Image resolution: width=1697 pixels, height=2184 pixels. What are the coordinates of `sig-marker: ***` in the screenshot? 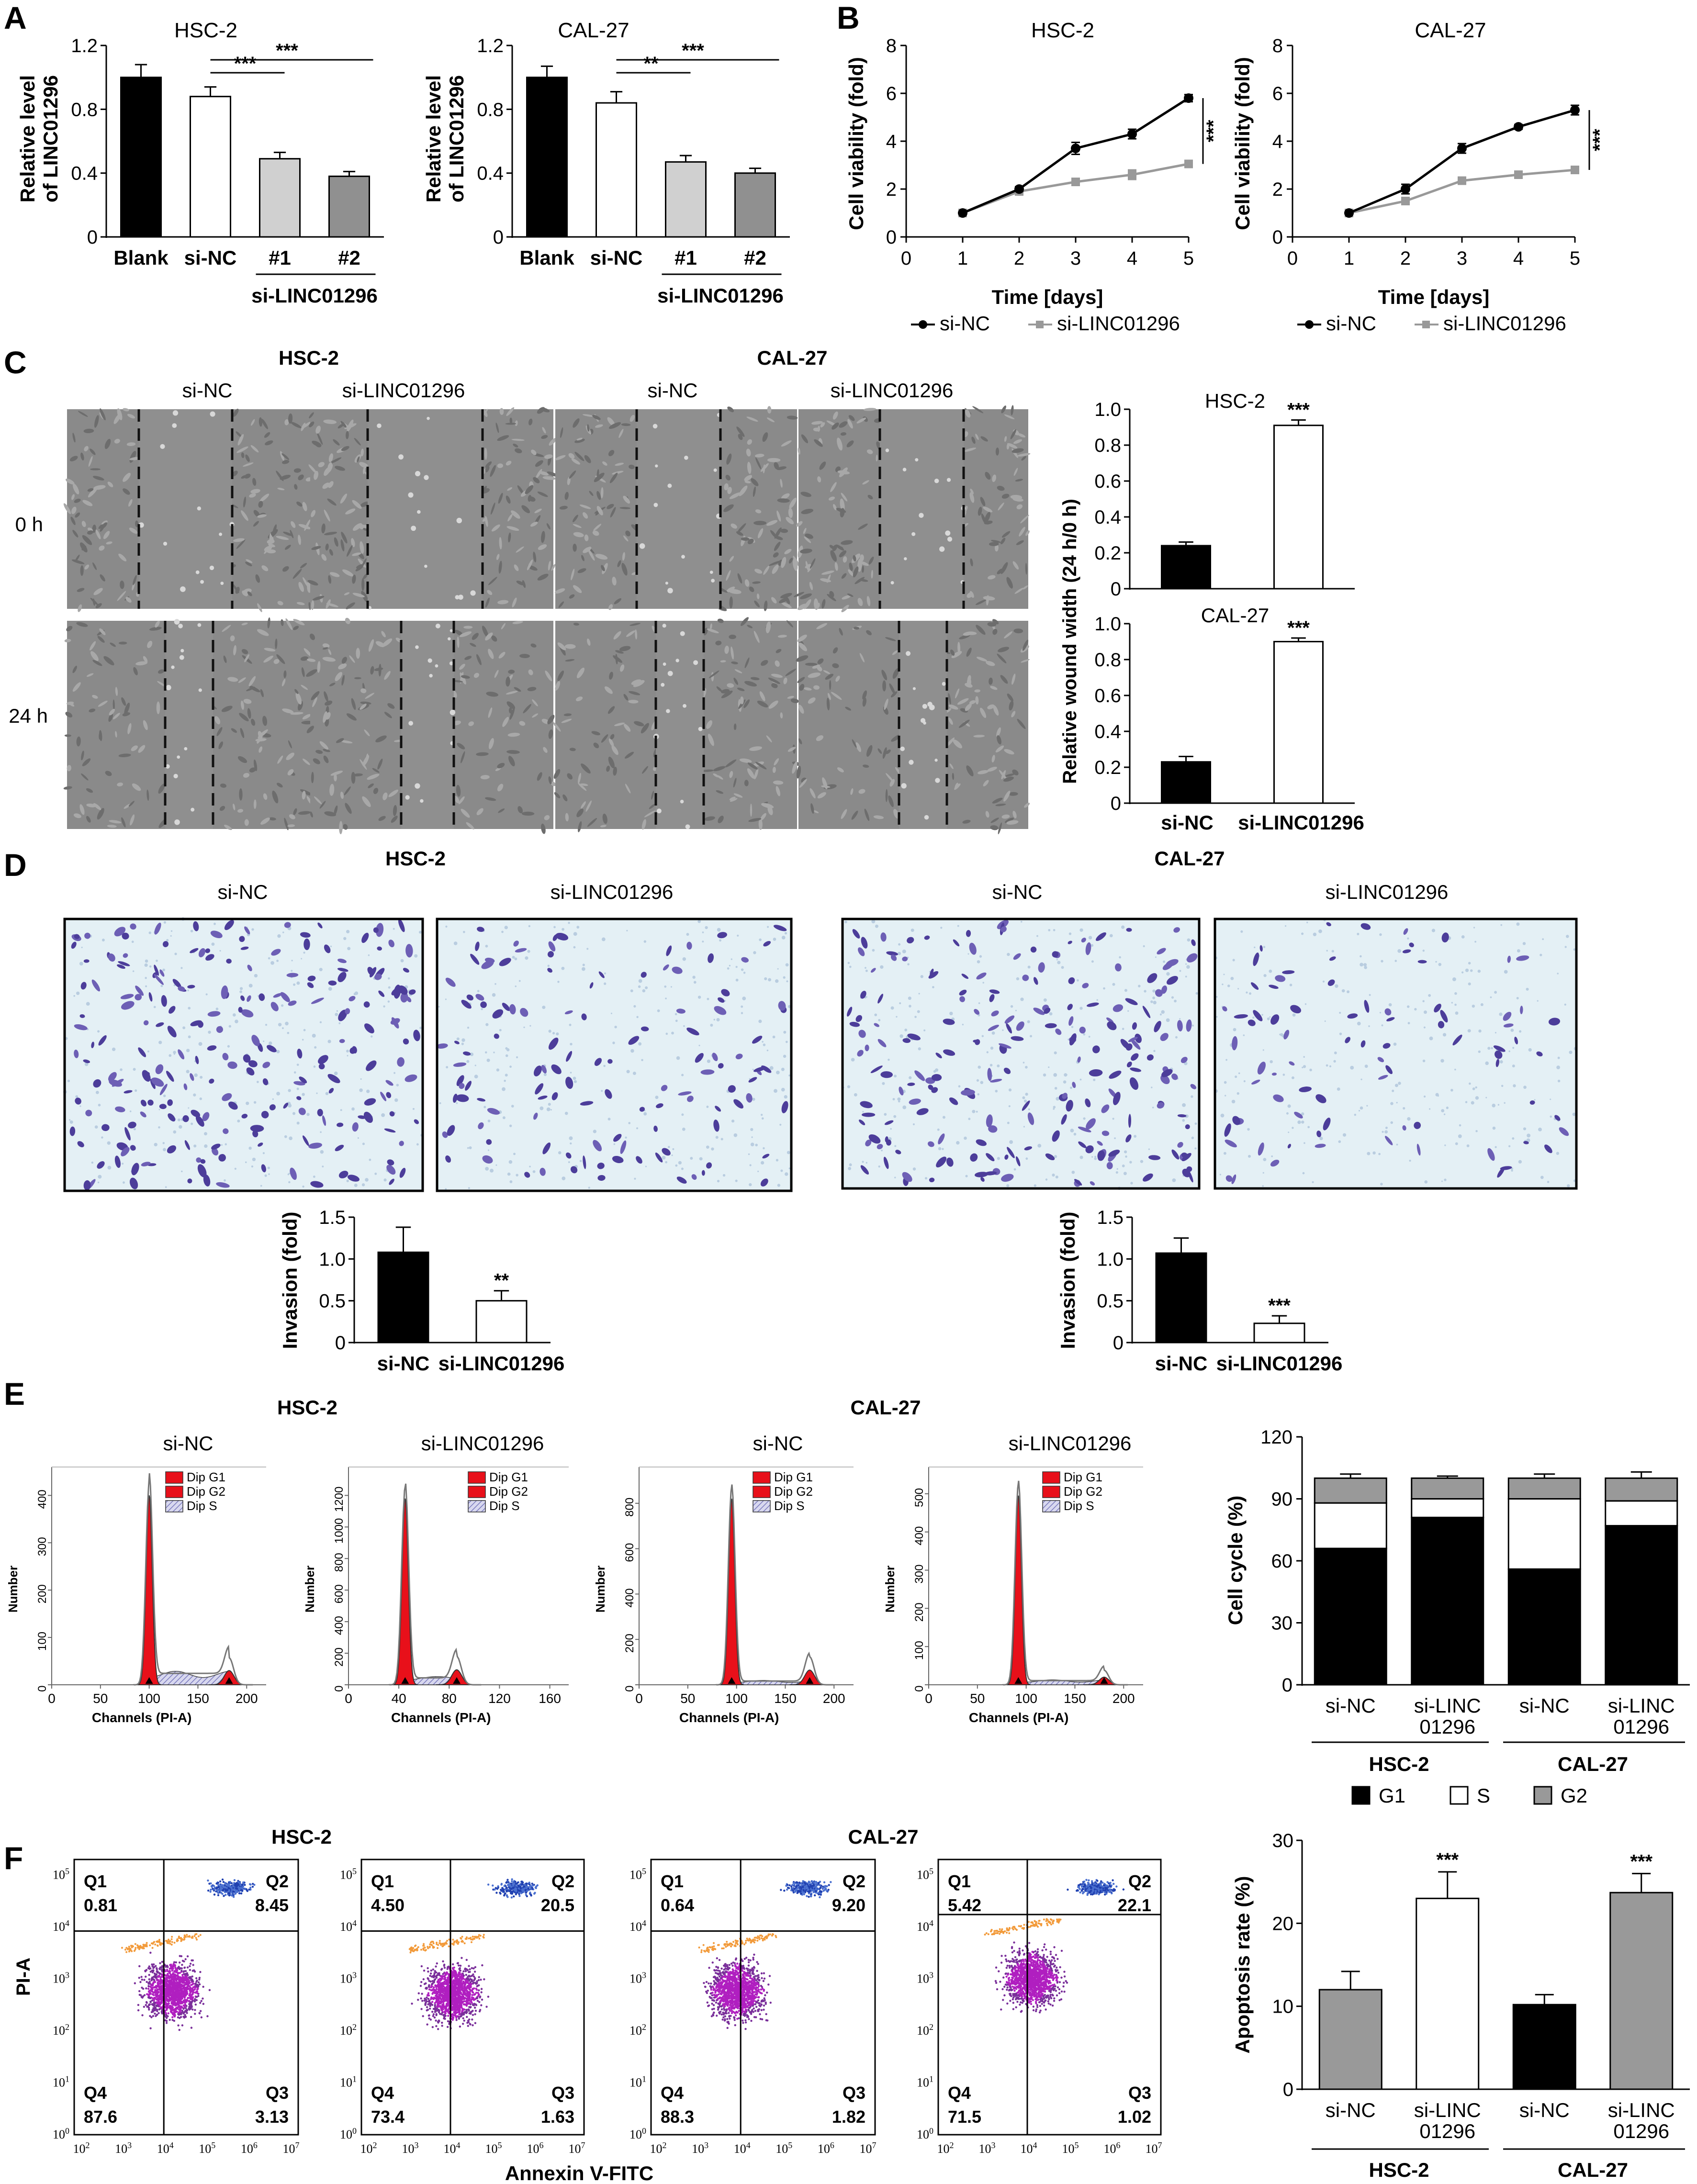 It's located at (1298, 628).